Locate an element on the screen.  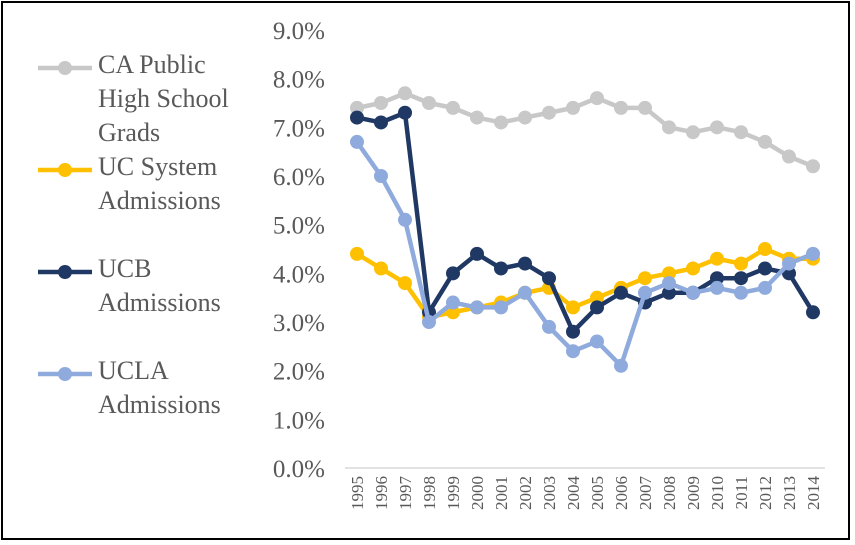
x-tick-label: 2005 is located at coordinates (597, 493).